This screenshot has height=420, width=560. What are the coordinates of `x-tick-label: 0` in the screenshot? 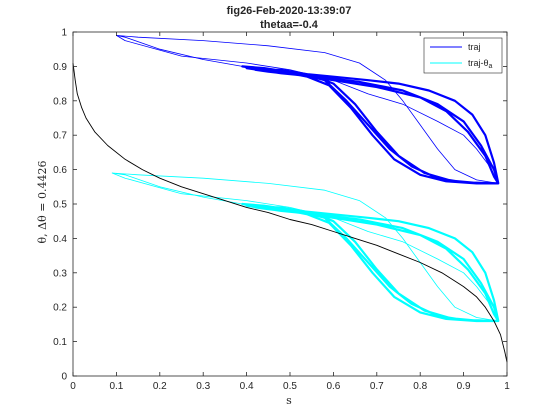 It's located at (73, 386).